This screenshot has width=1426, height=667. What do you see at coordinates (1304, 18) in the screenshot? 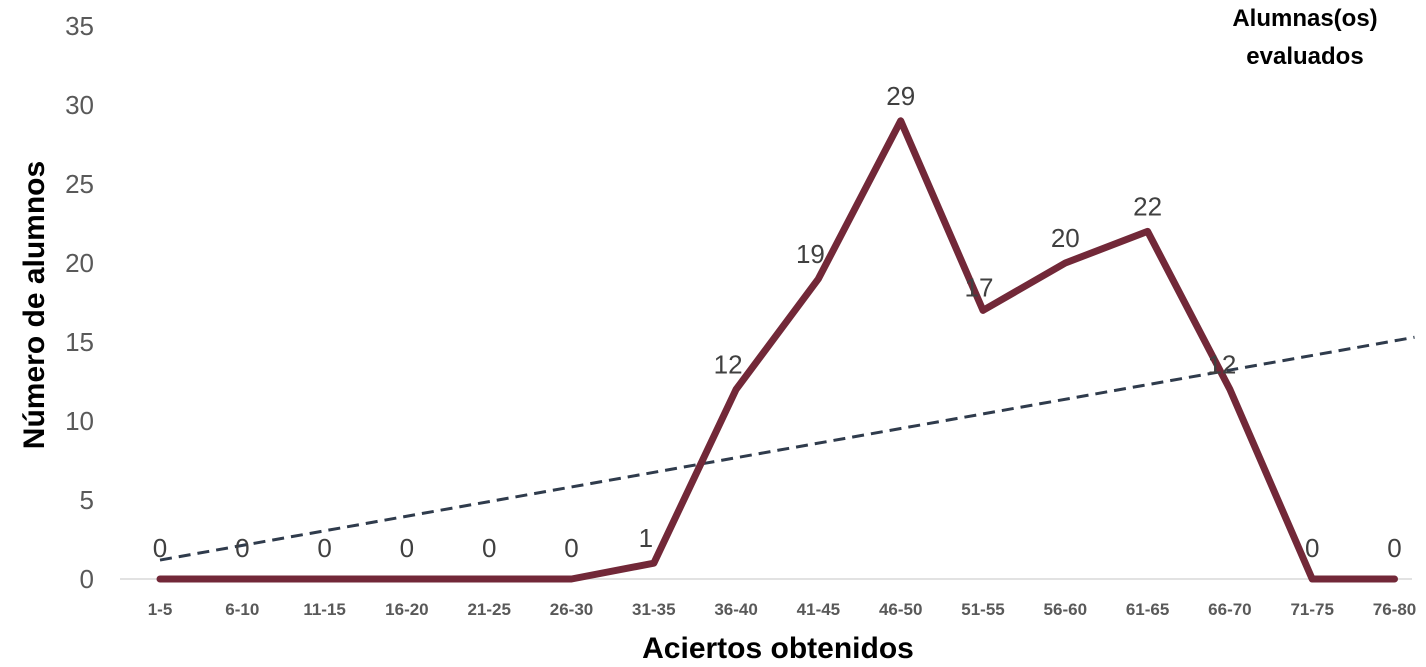
I see `legend-line-1: Alumnas(os)` at bounding box center [1304, 18].